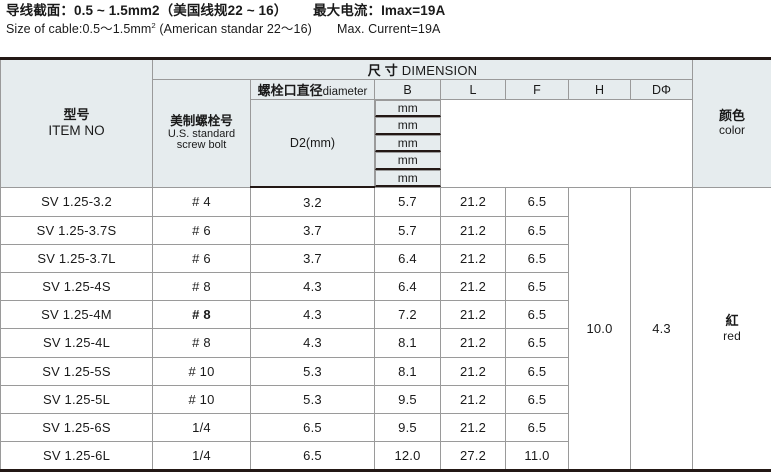 This screenshot has width=771, height=472. Describe the element at coordinates (408, 456) in the screenshot. I see `cell-b: 12.0` at that location.